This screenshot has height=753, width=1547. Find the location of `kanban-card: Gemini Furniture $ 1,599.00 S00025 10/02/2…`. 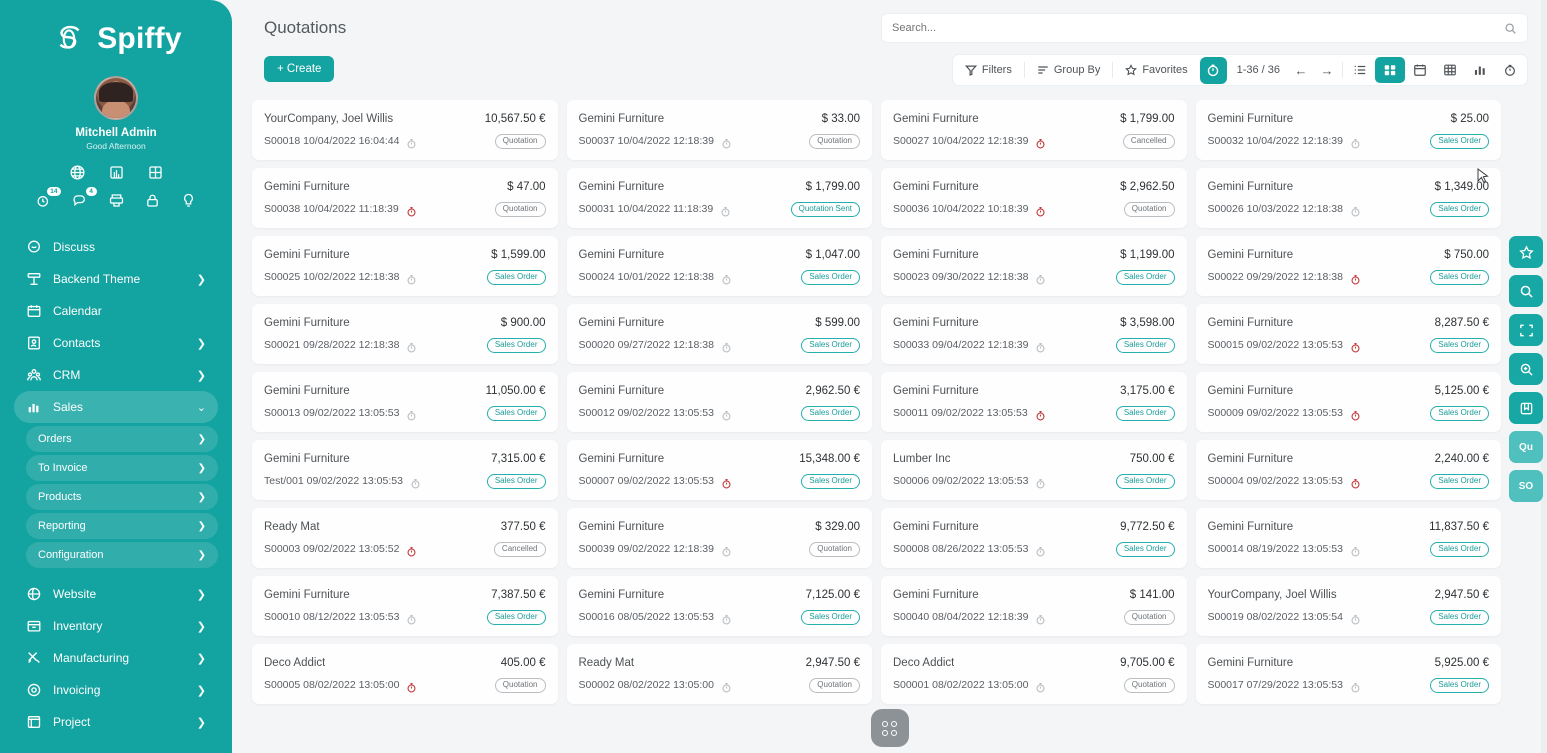

kanban-card: Gemini Furniture $ 1,599.00 S00025 10/02/2… is located at coordinates (405, 266).